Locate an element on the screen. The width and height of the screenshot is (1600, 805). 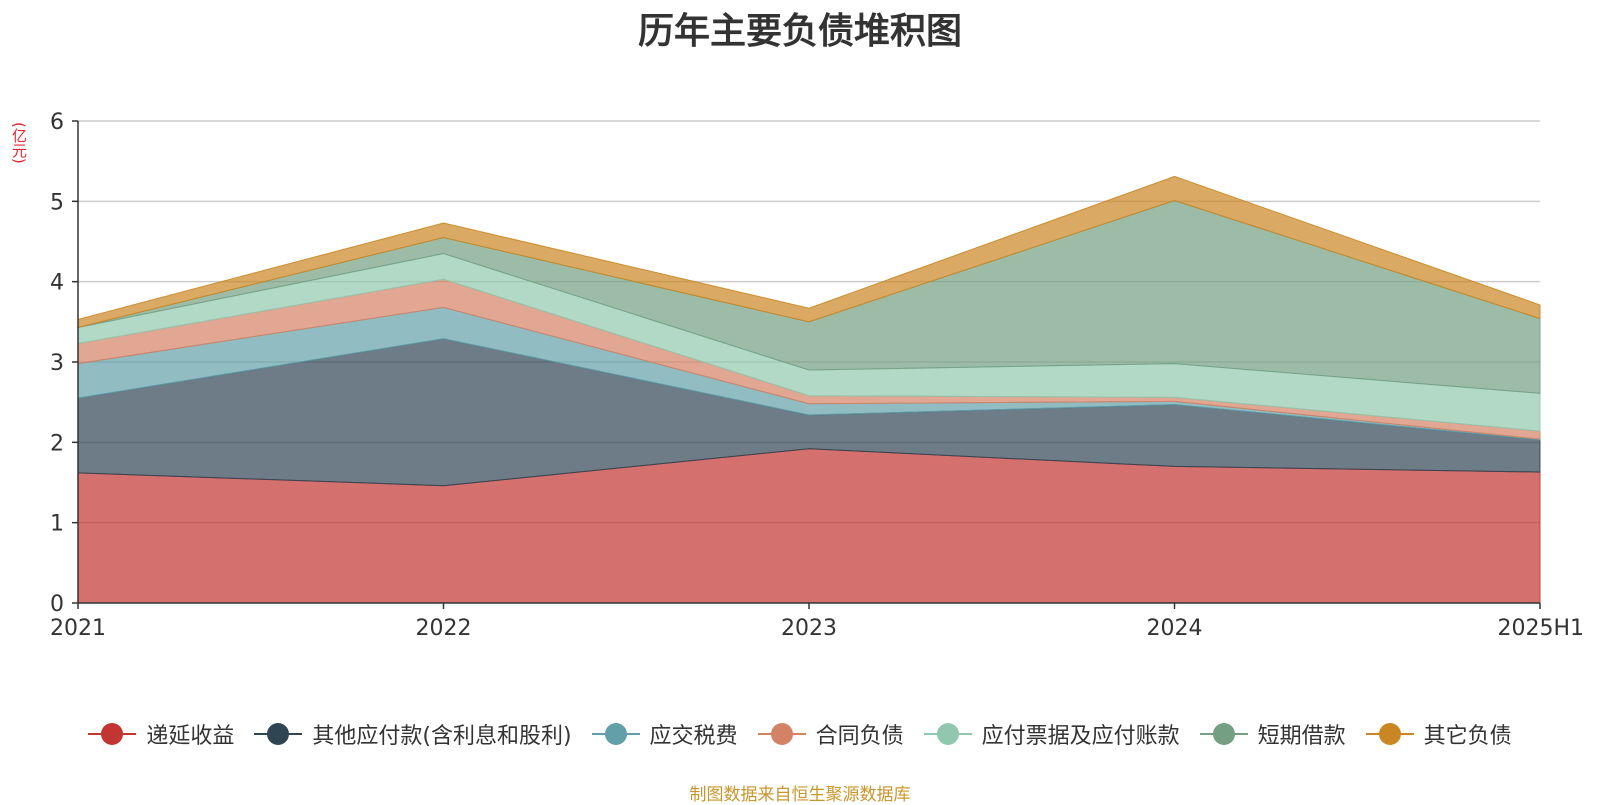
legend-label: 应交税费 is located at coordinates (693, 736).